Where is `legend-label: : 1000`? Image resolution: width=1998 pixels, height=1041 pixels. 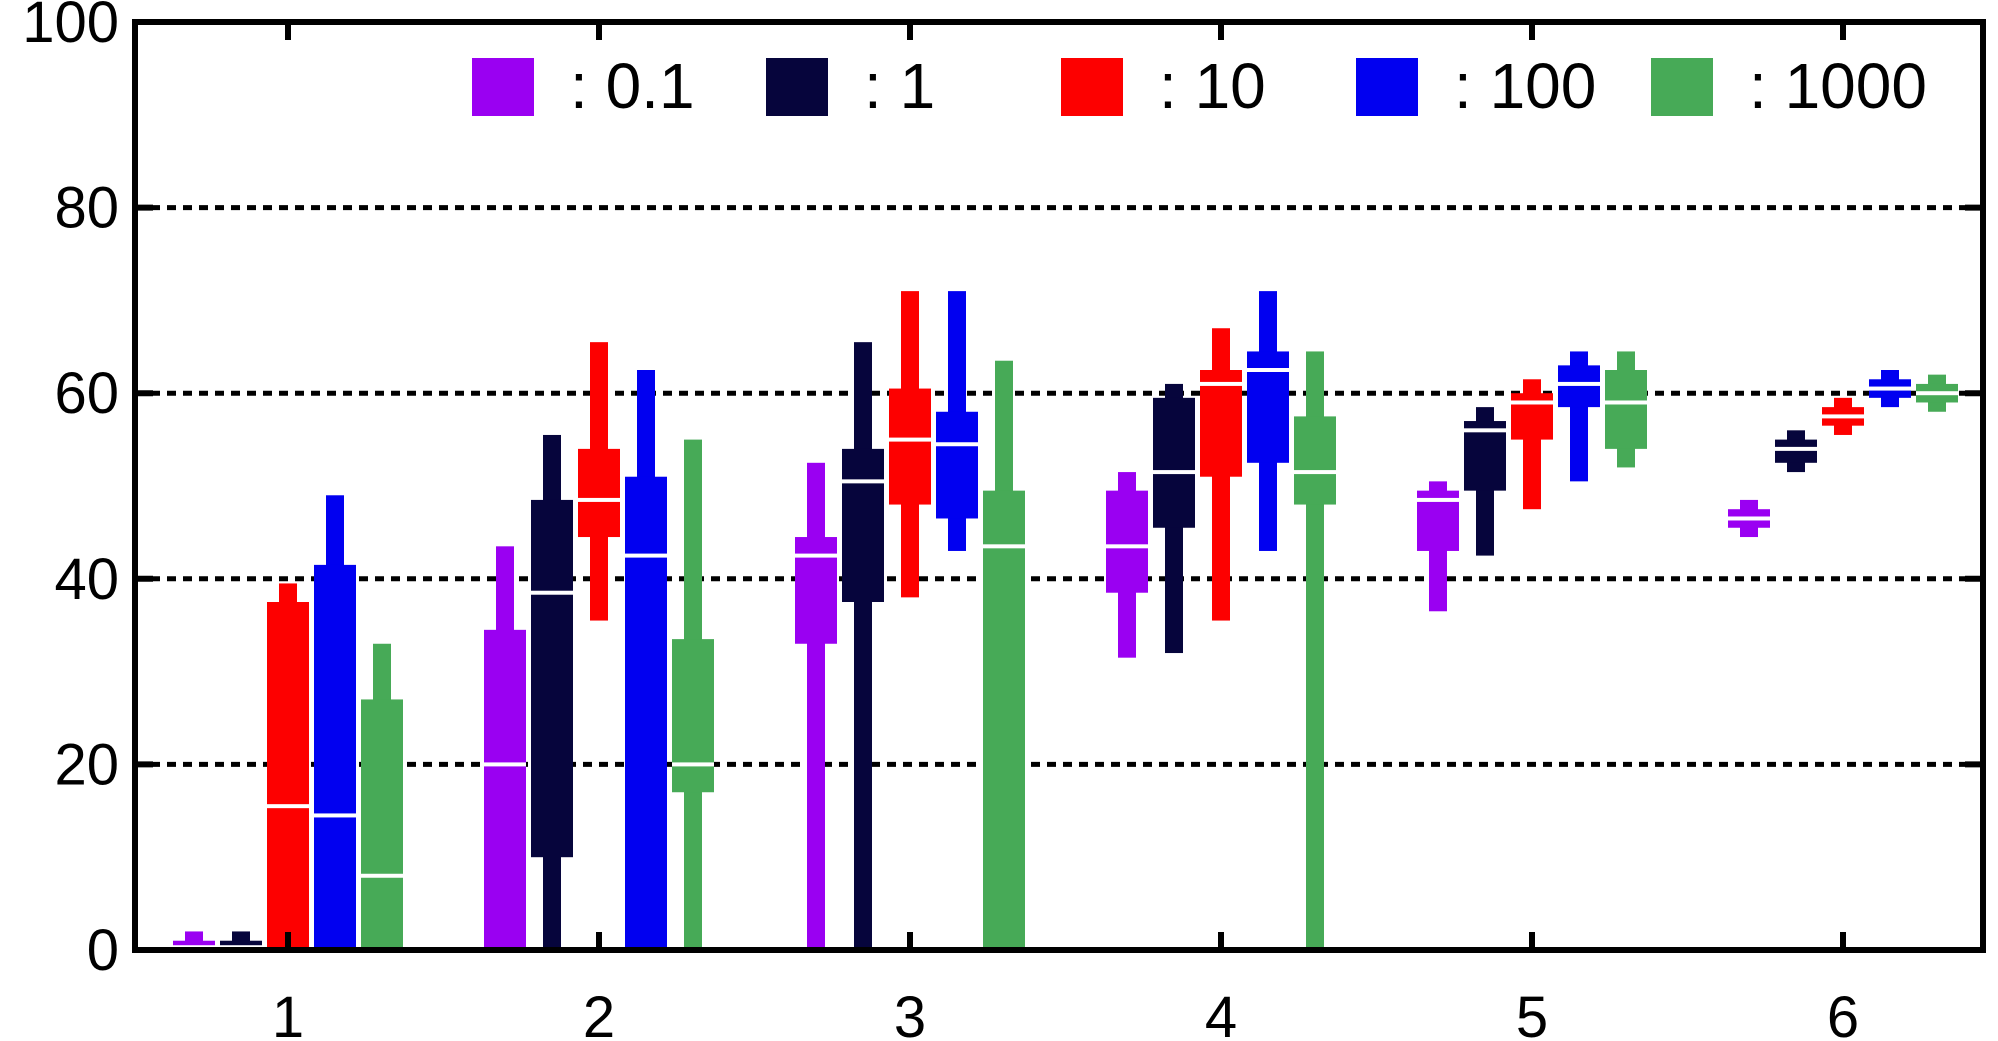 legend-label: : 1000 is located at coordinates (1838, 86).